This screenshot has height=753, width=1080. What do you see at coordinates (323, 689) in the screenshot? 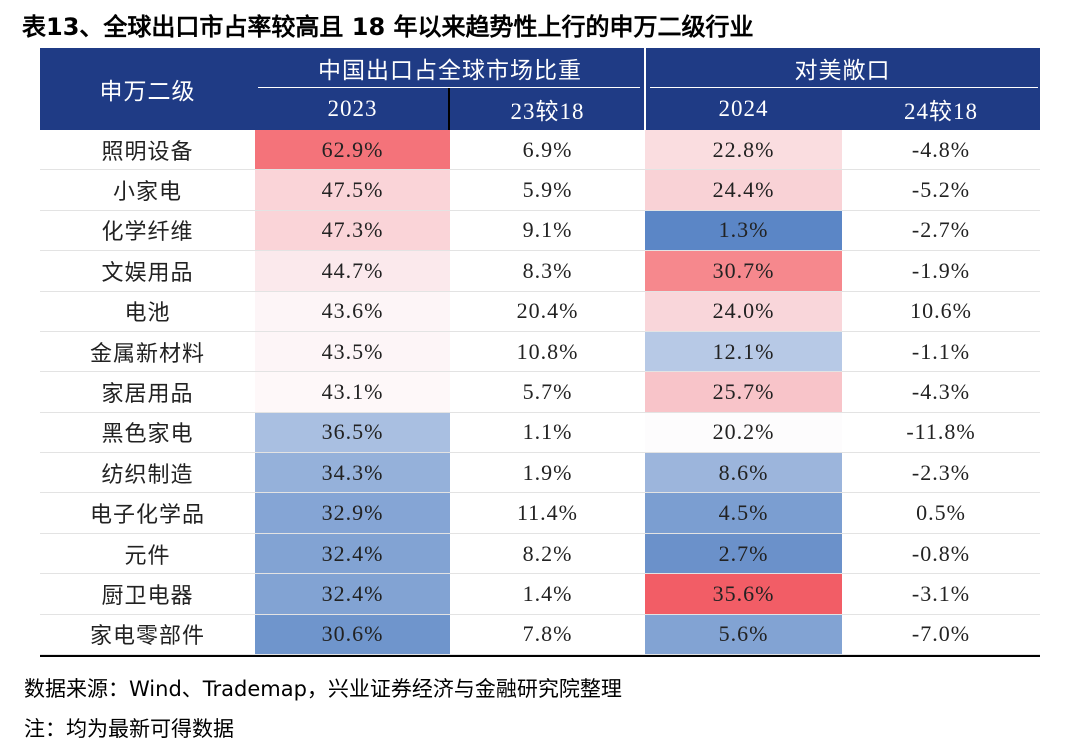
I see `note: 数据来源：Wind、Trademap，兴业证券经济与金融研究院整理` at bounding box center [323, 689].